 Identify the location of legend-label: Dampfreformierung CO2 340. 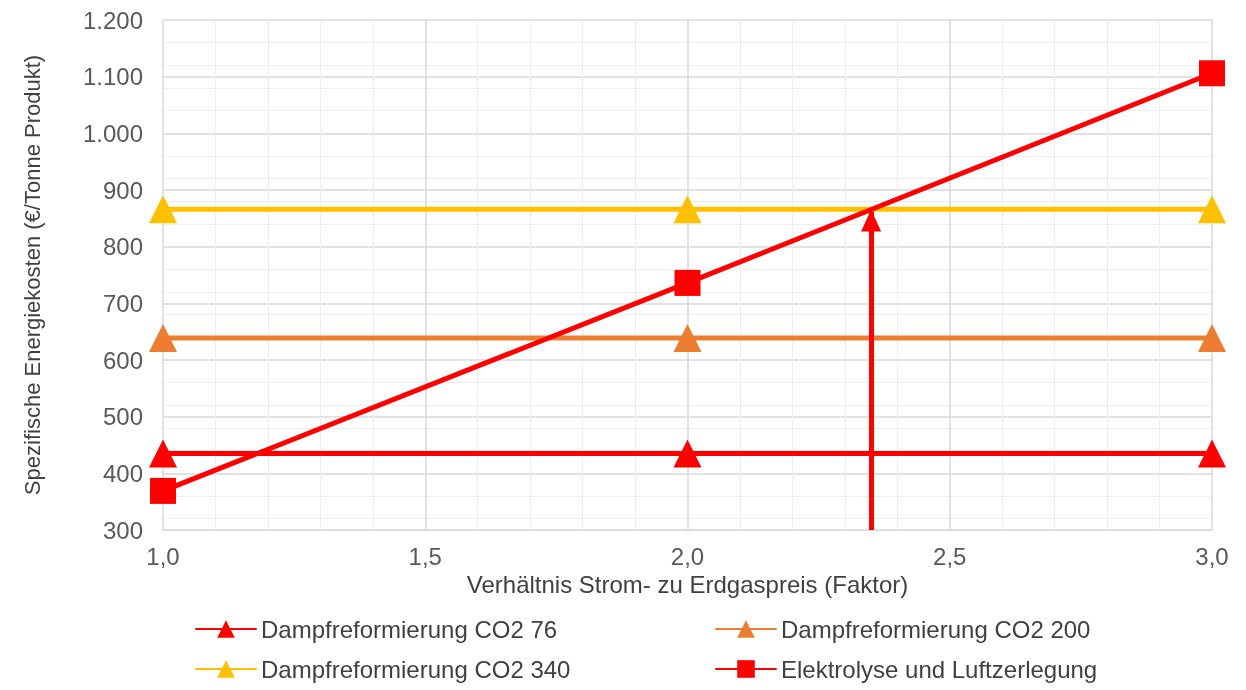
(416, 669).